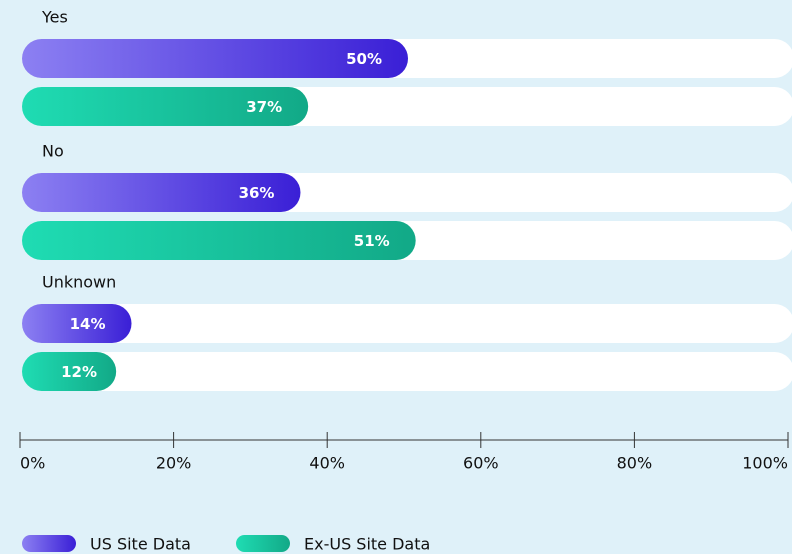  Describe the element at coordinates (372, 241) in the screenshot. I see `value-label: 51%` at that location.